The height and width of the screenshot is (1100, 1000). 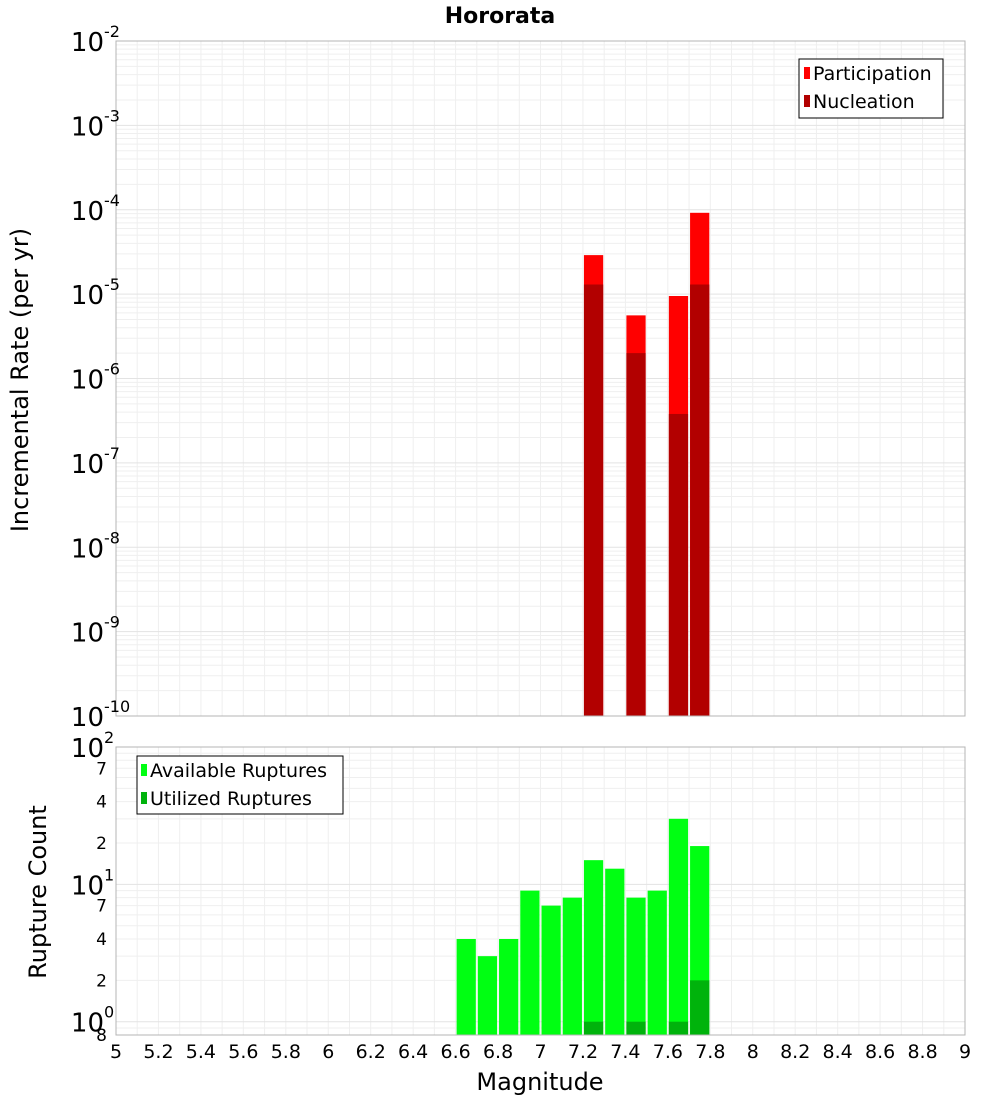 I want to click on rate-y-tick-exponent: -5, so click(x=112, y=284).